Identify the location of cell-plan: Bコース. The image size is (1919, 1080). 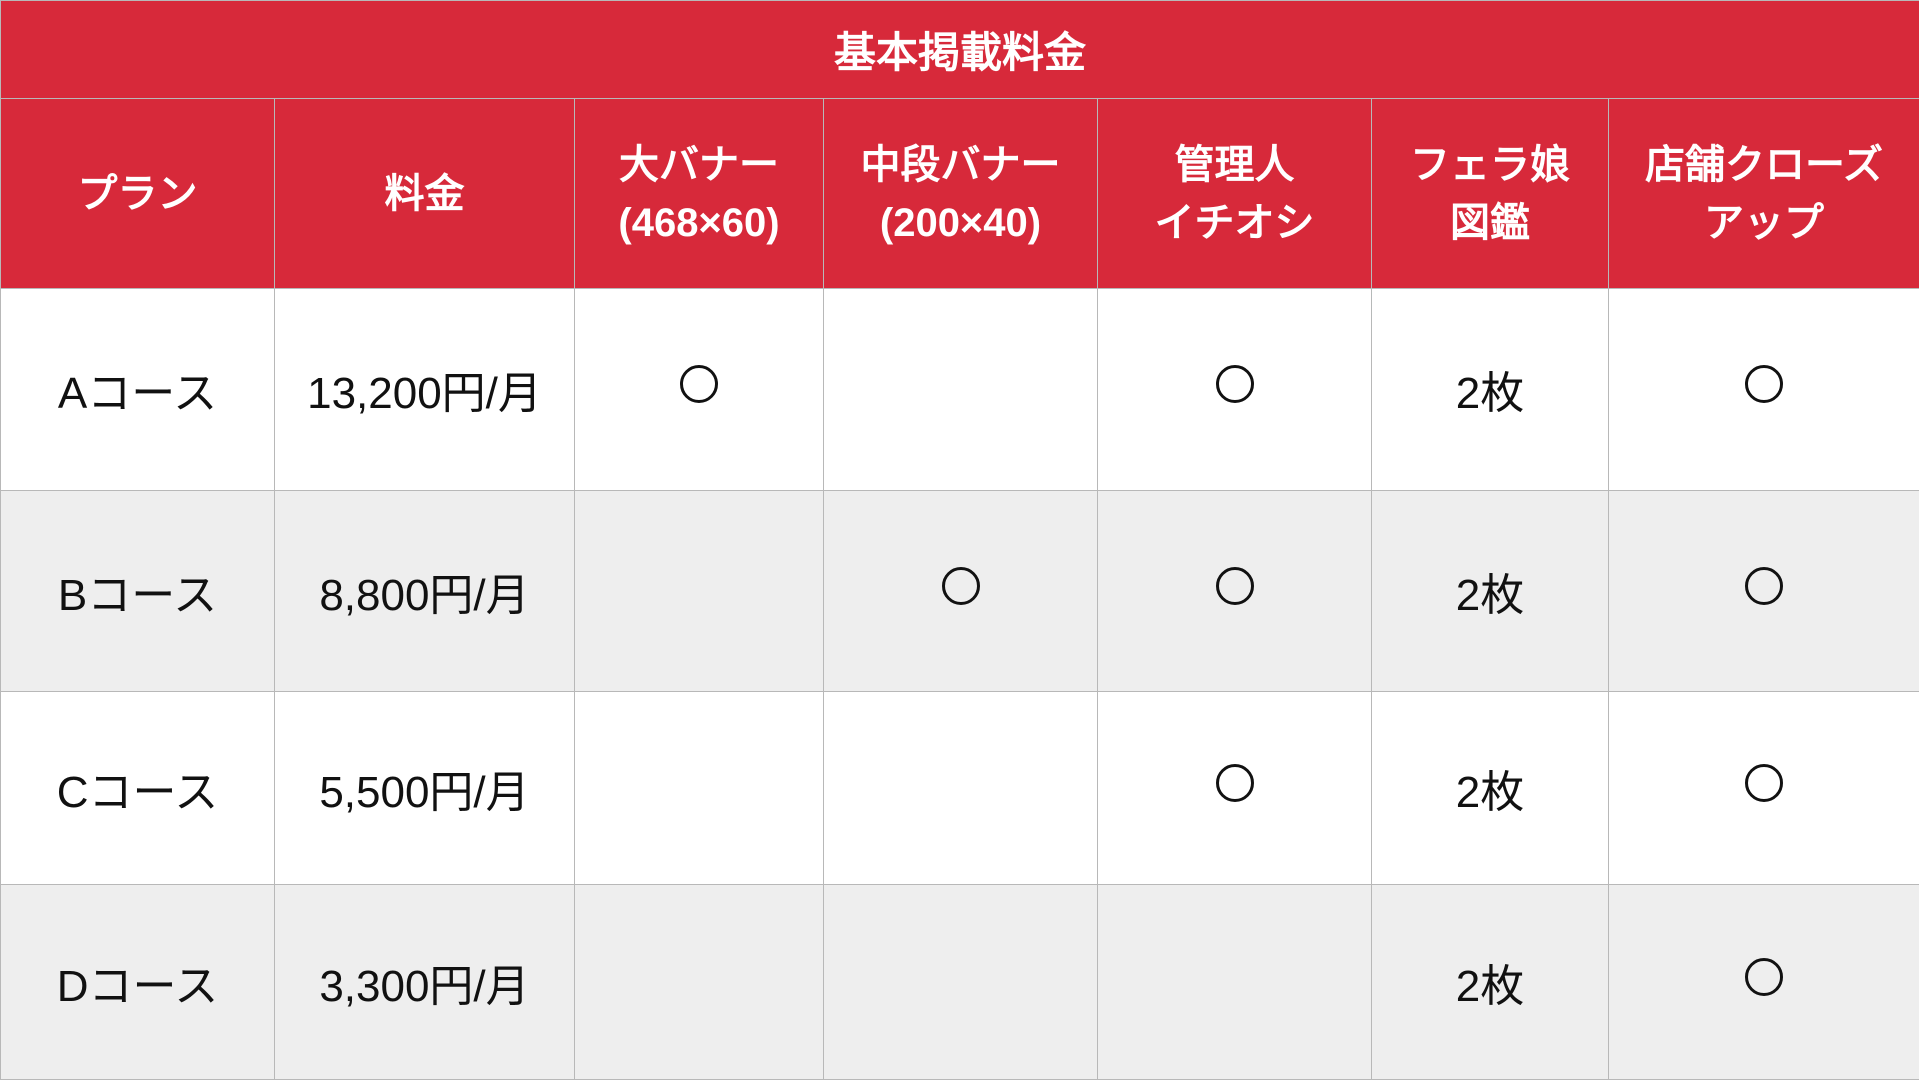
(137, 590).